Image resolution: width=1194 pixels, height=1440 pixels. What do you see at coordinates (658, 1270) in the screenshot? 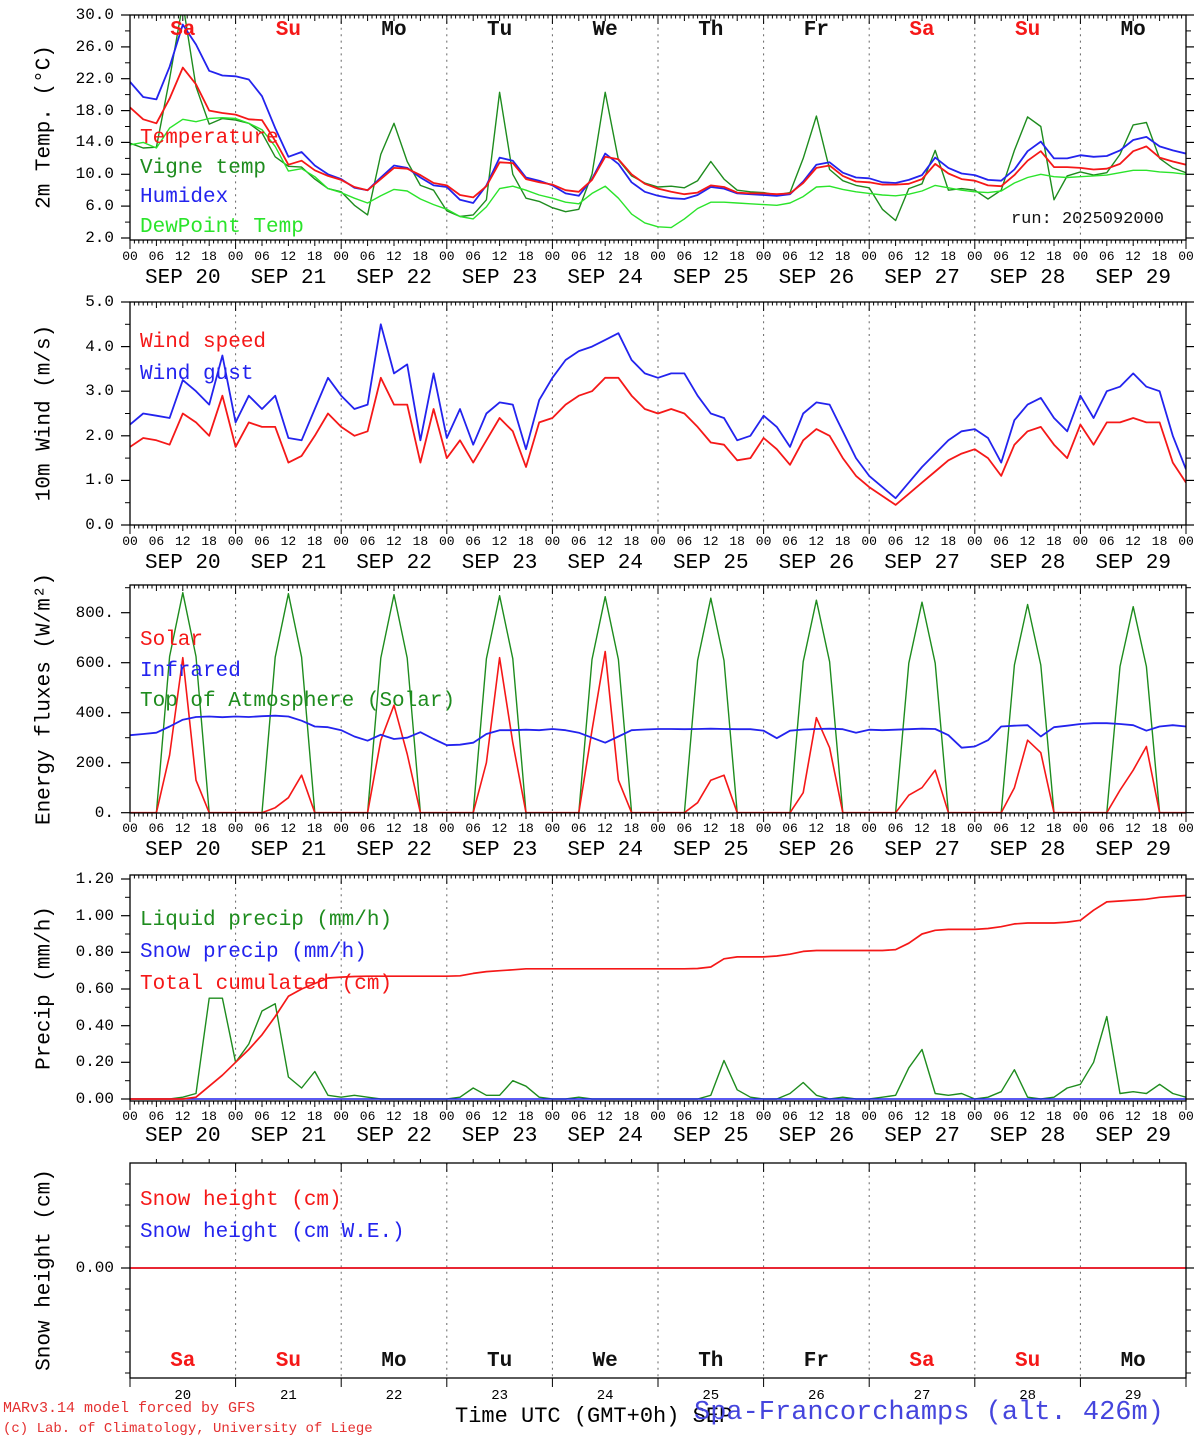
I see `panel-border` at bounding box center [658, 1270].